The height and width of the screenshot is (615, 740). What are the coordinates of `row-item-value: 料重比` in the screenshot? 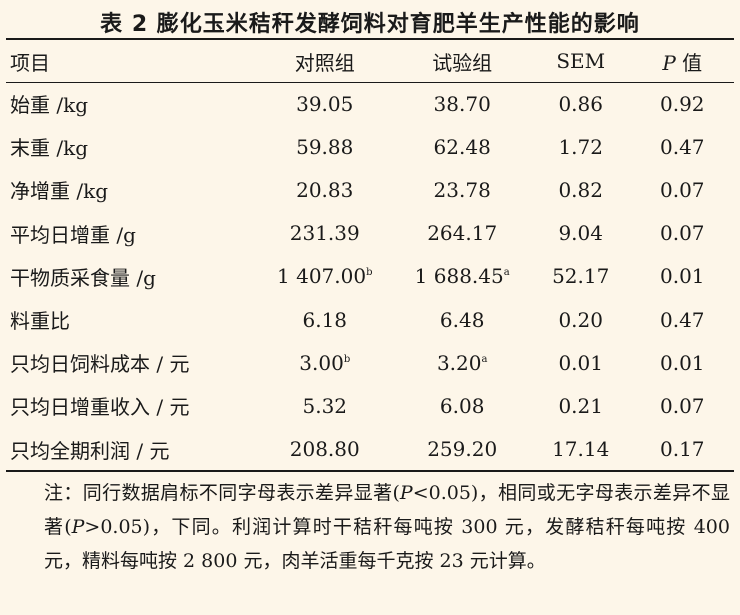 It's located at (40, 321).